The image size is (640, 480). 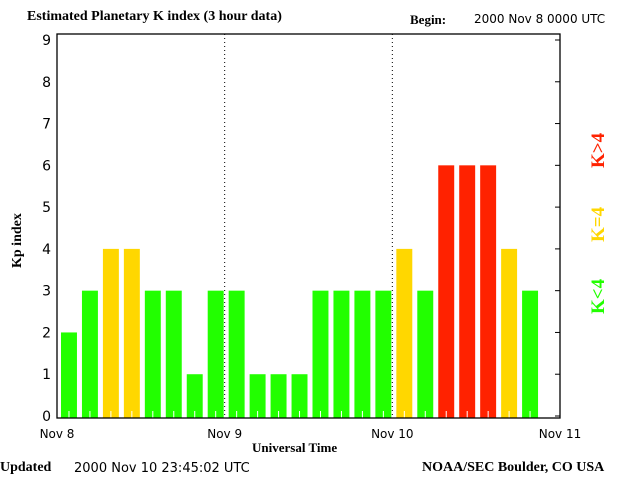 I want to click on x-tick-label: Nov 11, so click(x=560, y=434).